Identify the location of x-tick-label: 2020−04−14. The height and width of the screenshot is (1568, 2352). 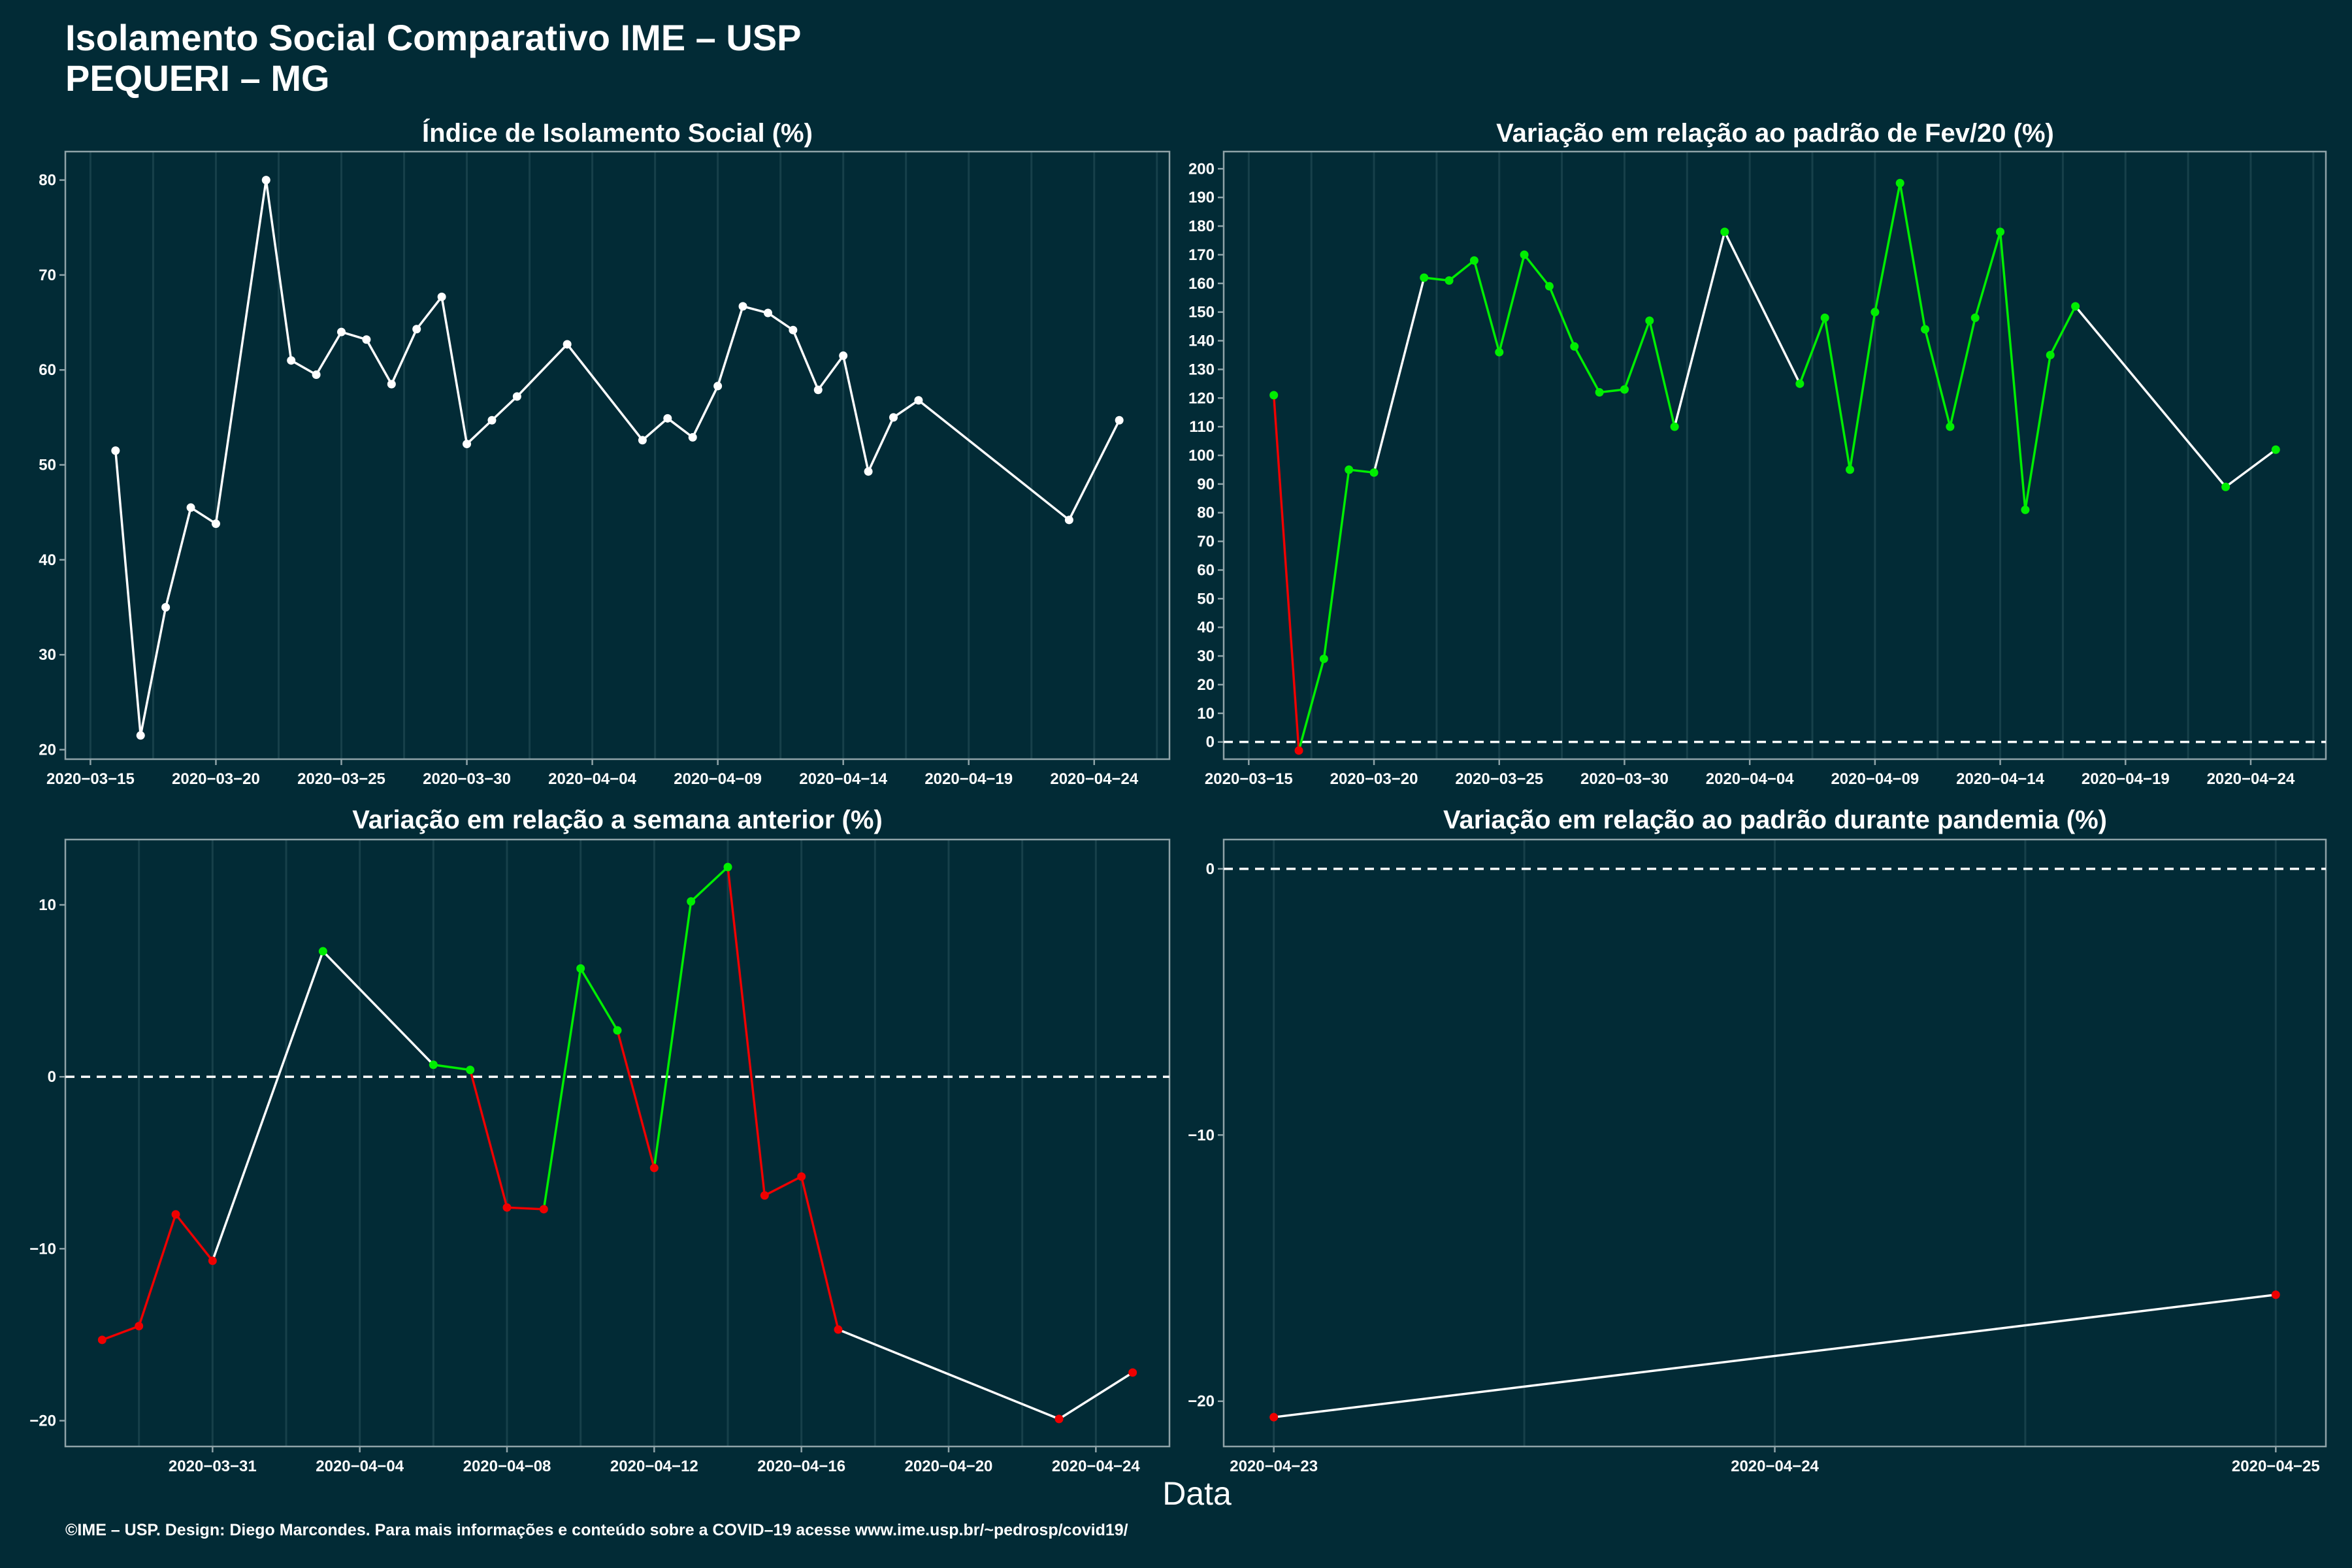
(843, 779).